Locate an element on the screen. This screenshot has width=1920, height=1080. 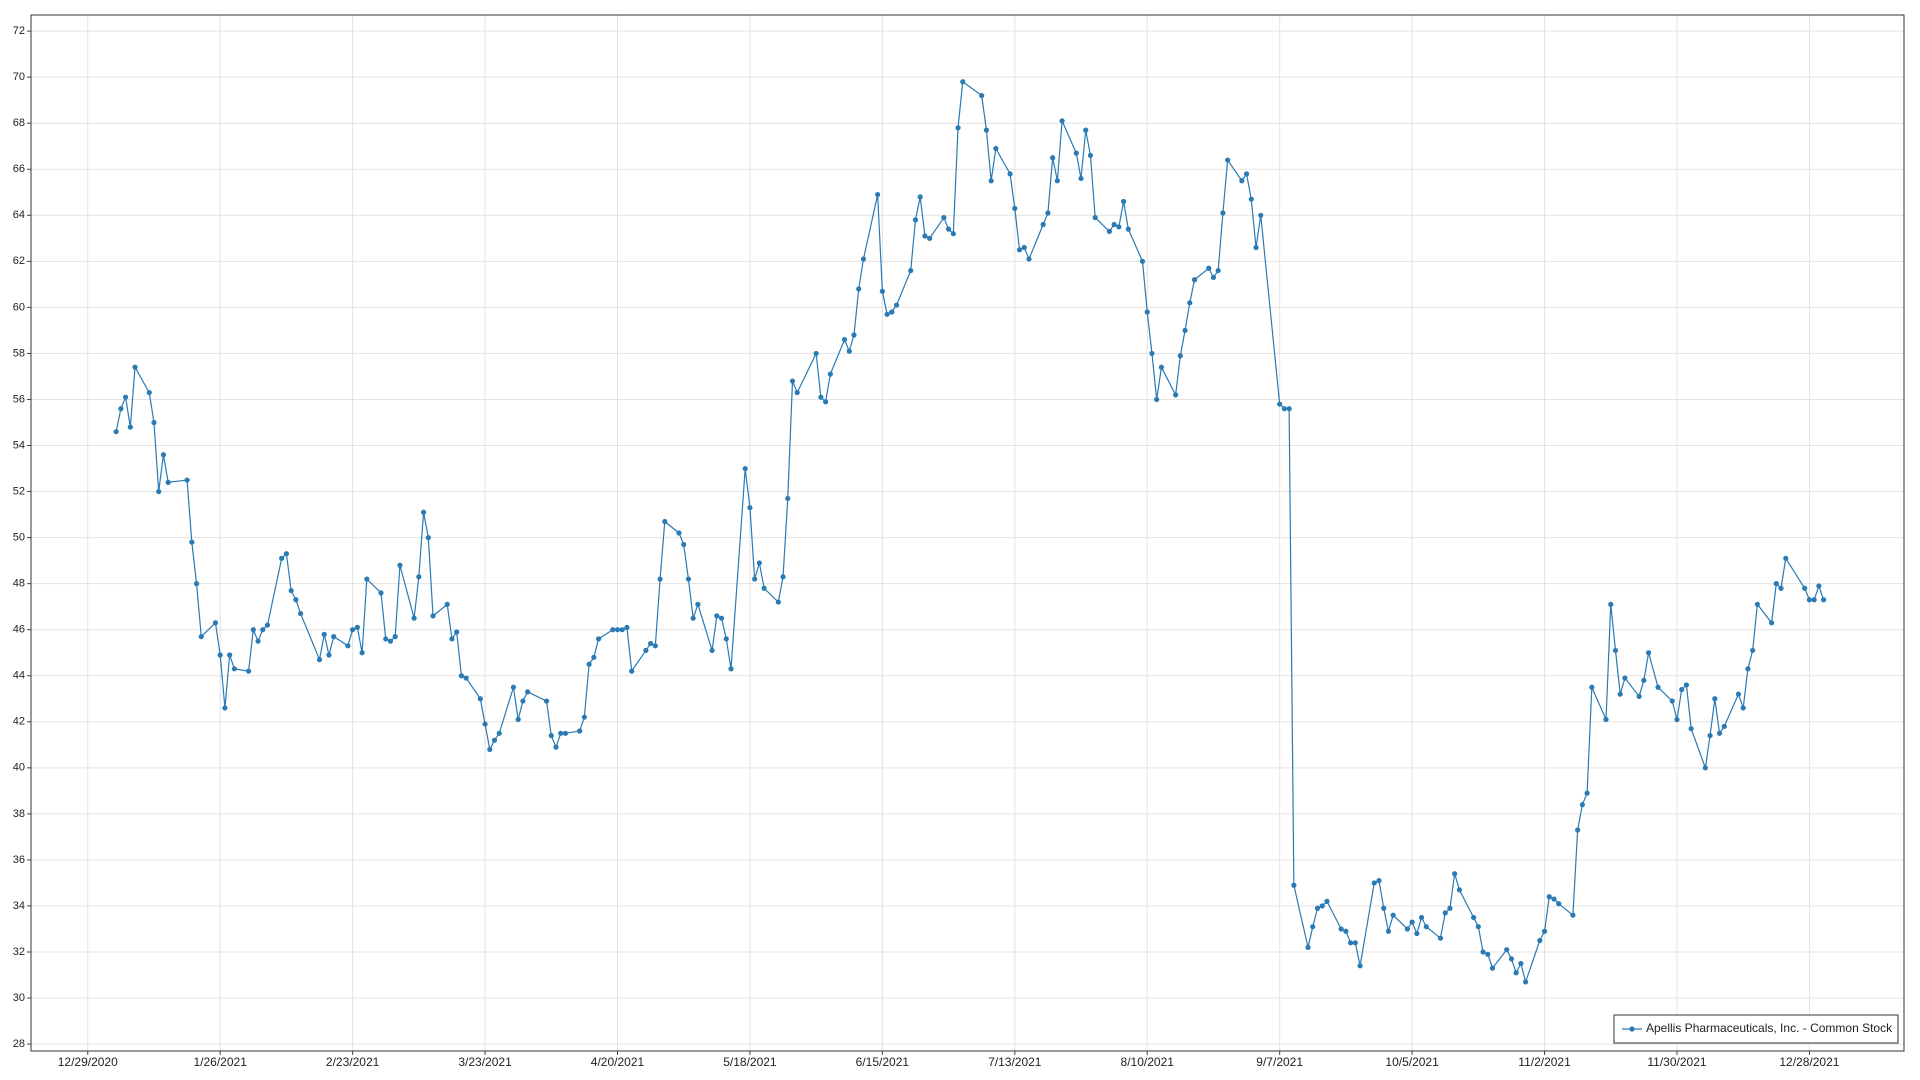
x-tick-label: 10/5/2021 is located at coordinates (1412, 1062).